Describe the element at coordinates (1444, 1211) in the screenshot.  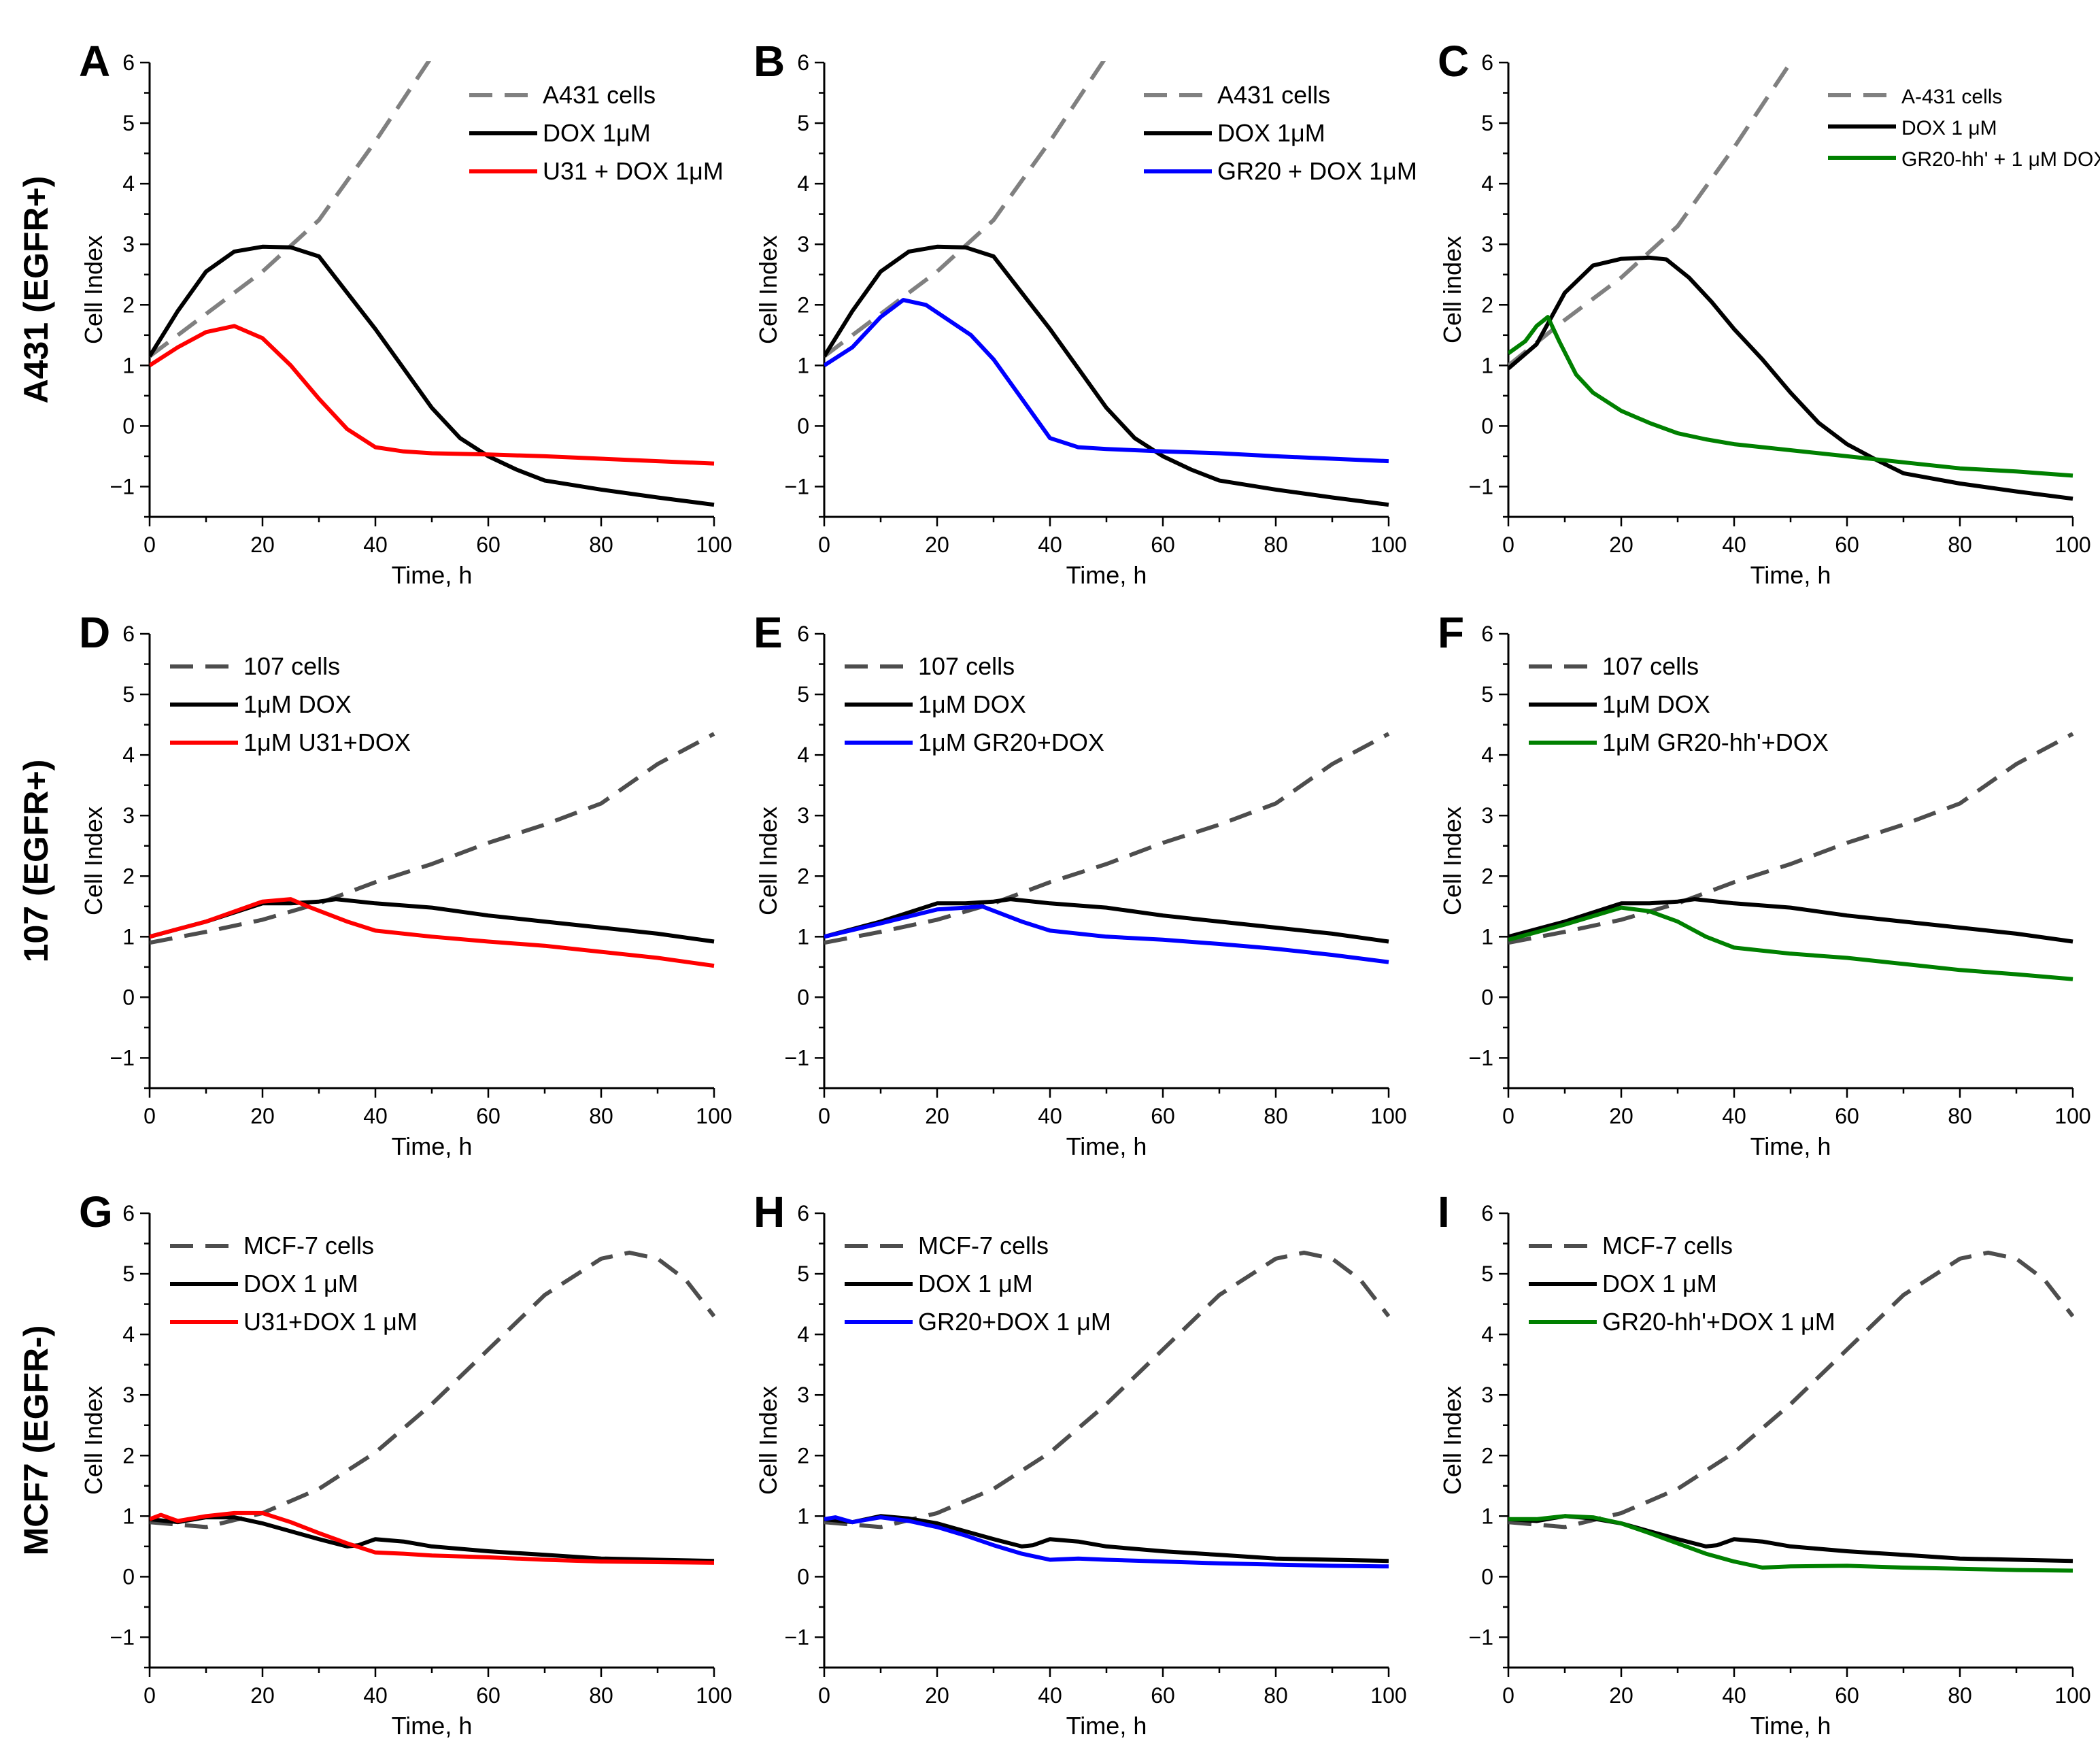
I see `panel-letter: I` at that location.